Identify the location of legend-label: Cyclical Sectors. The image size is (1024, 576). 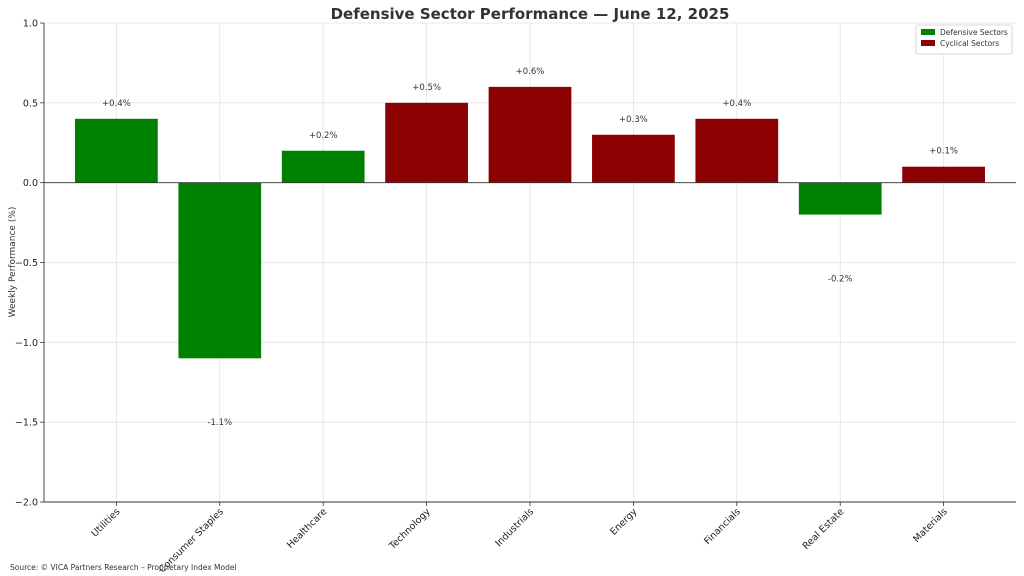
(969, 43).